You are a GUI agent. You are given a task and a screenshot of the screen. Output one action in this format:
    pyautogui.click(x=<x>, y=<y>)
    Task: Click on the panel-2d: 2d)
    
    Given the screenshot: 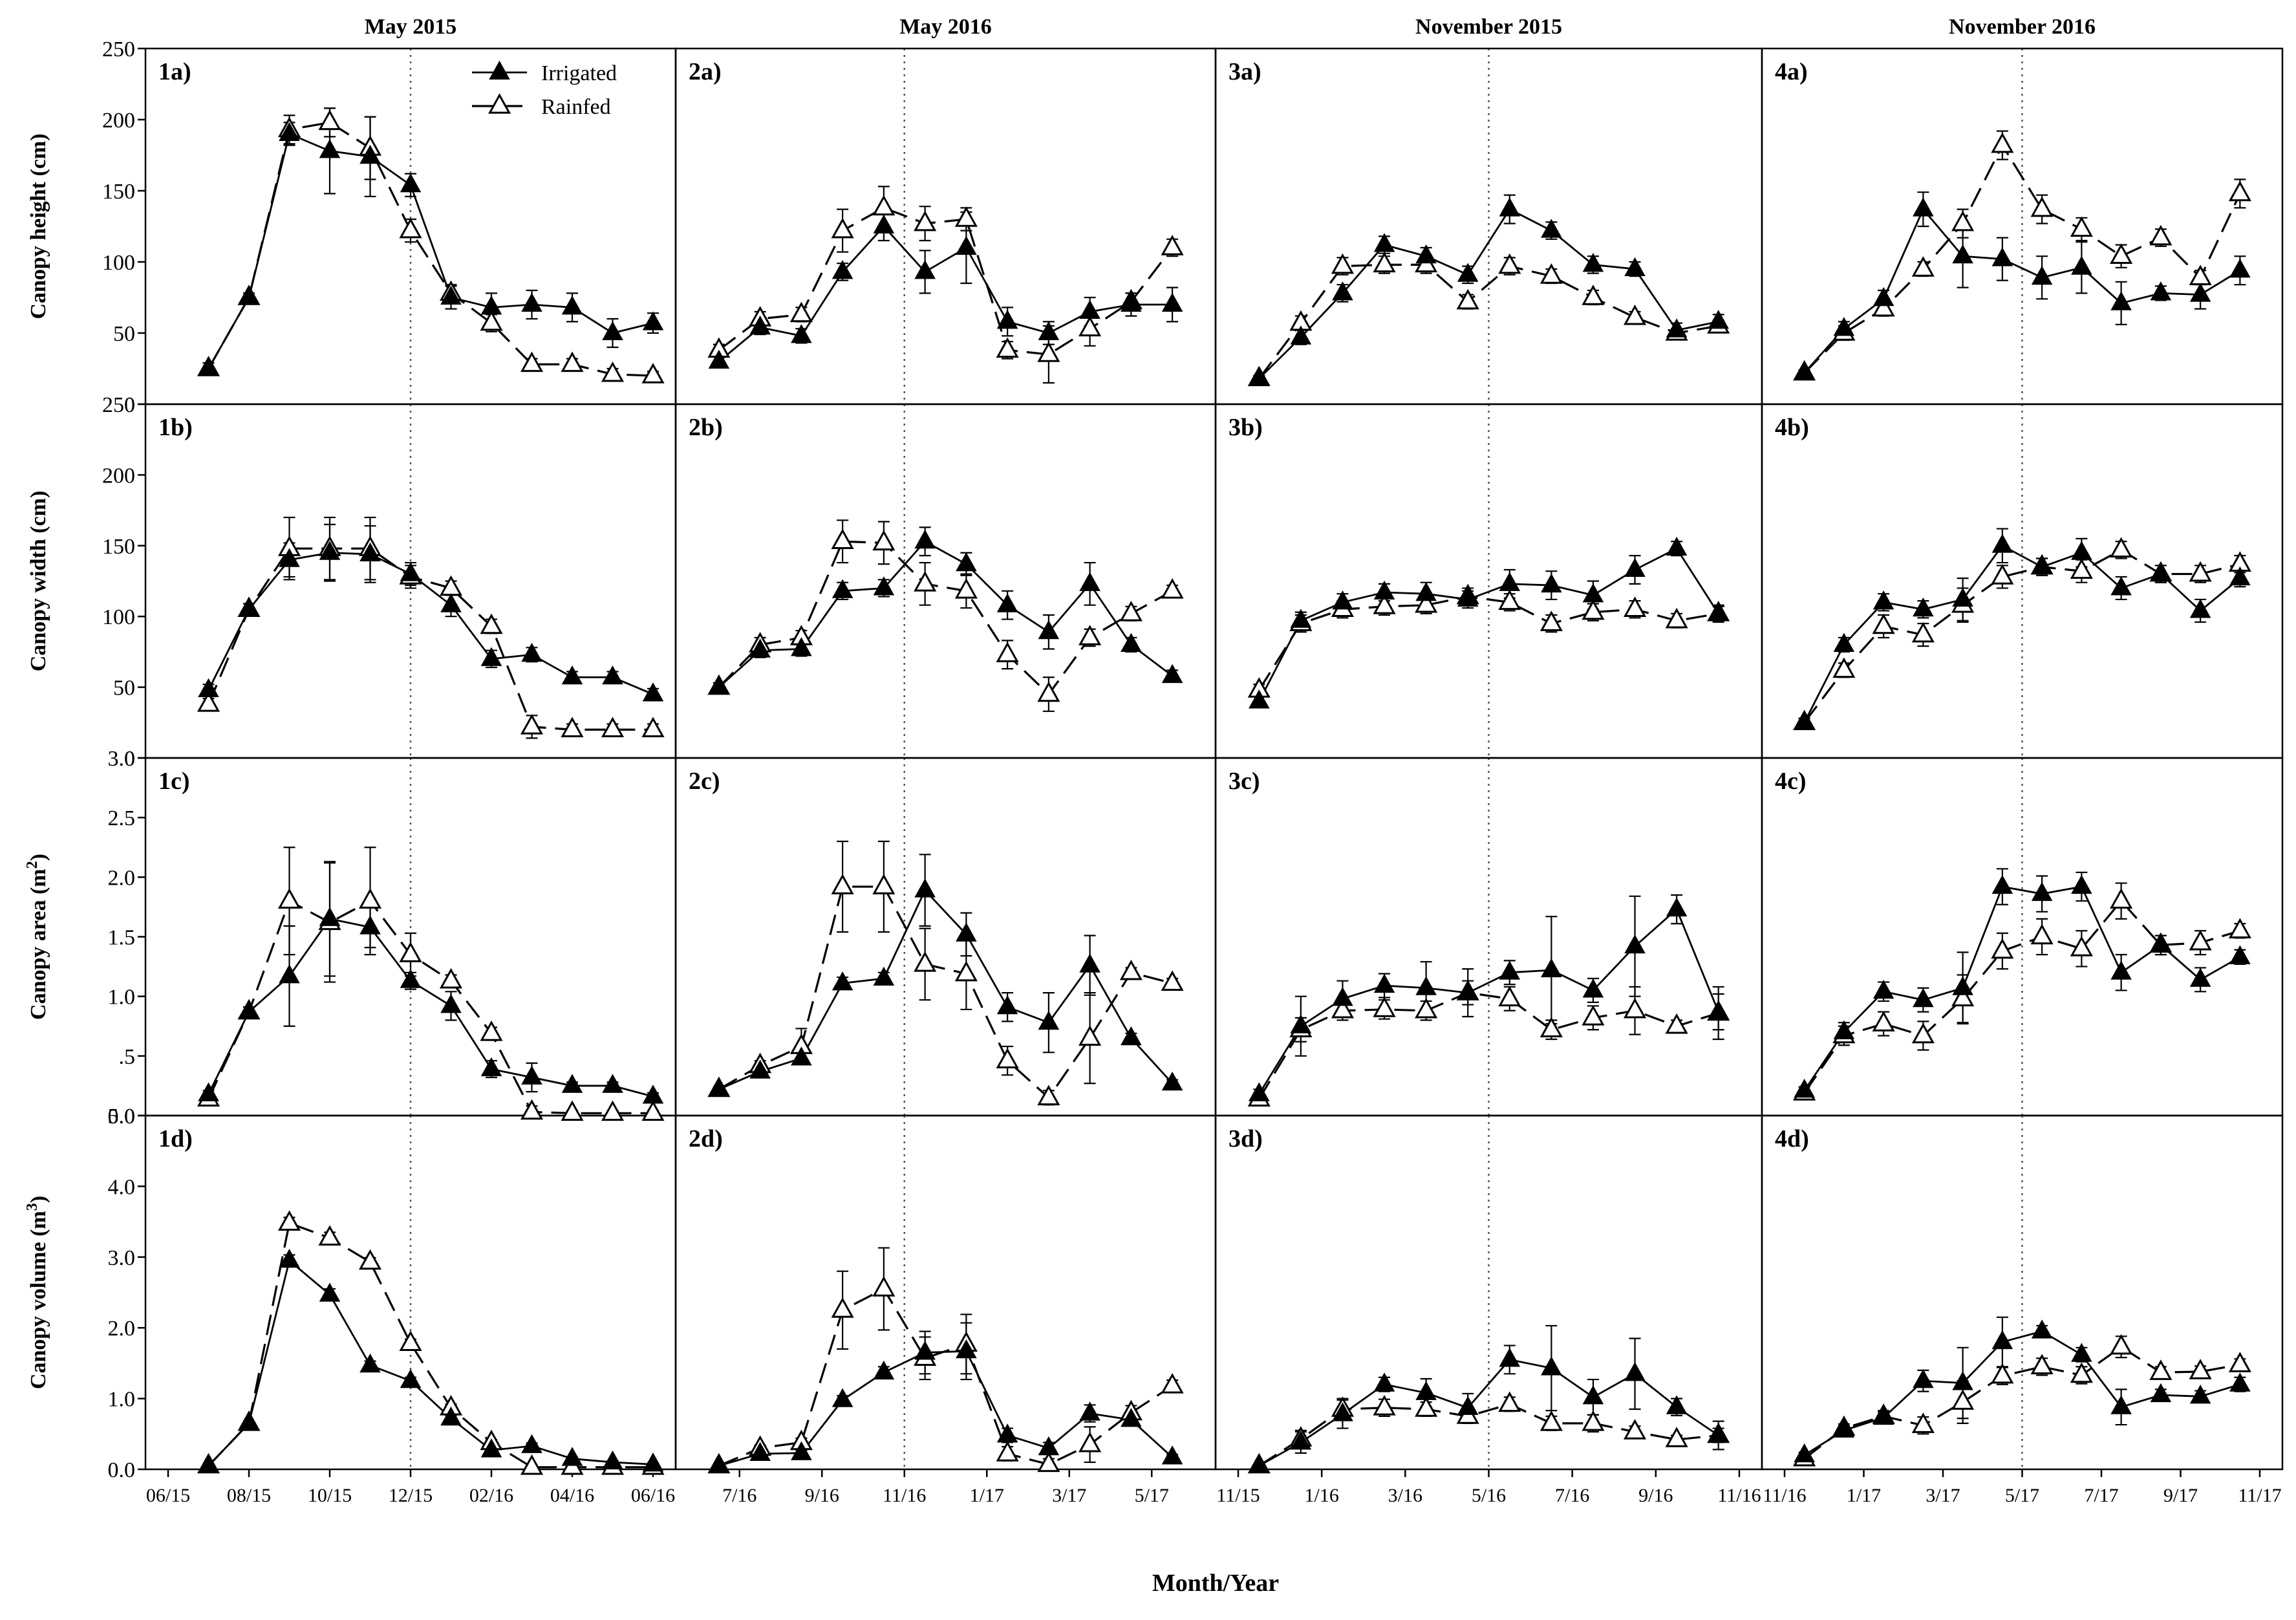 What is the action you would take?
    pyautogui.click(x=936, y=1299)
    